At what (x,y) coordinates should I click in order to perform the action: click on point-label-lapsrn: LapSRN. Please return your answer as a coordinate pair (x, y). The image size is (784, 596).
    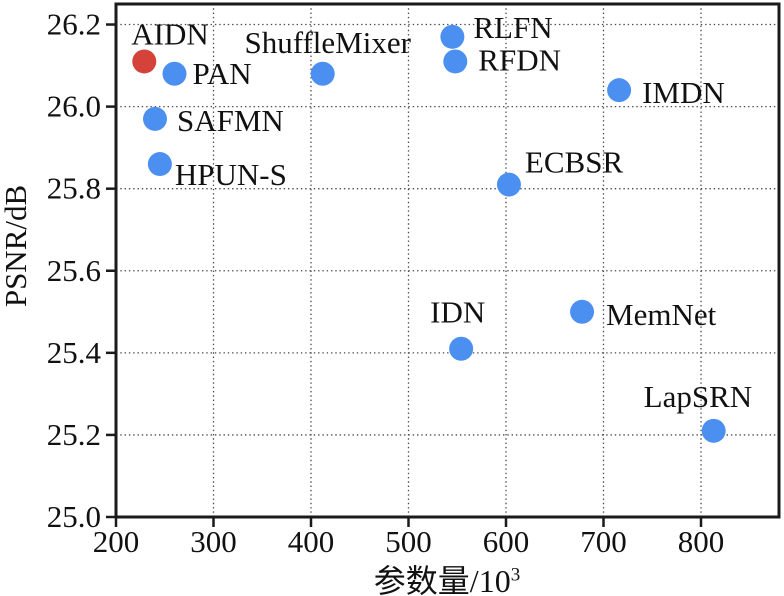
    Looking at the image, I should click on (698, 396).